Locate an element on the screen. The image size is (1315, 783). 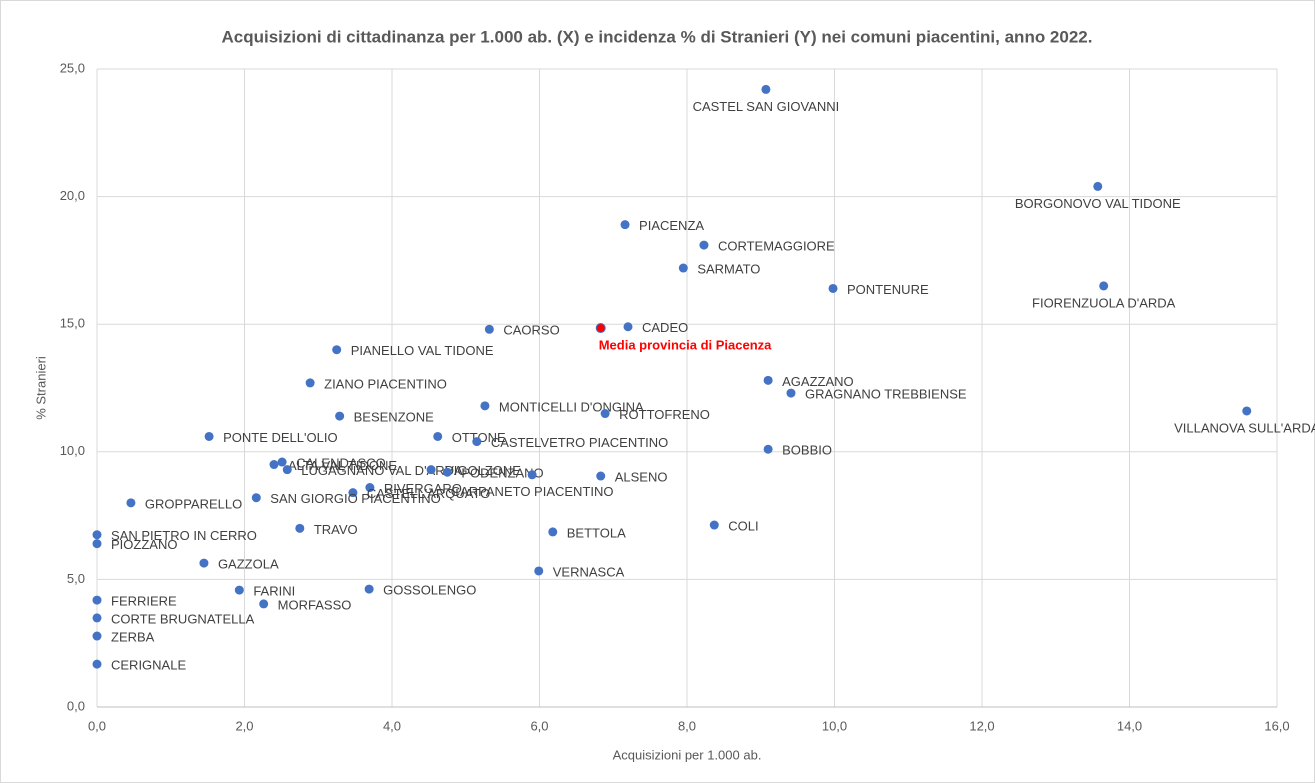
point-label: ROTTOFRENO is located at coordinates (664, 414).